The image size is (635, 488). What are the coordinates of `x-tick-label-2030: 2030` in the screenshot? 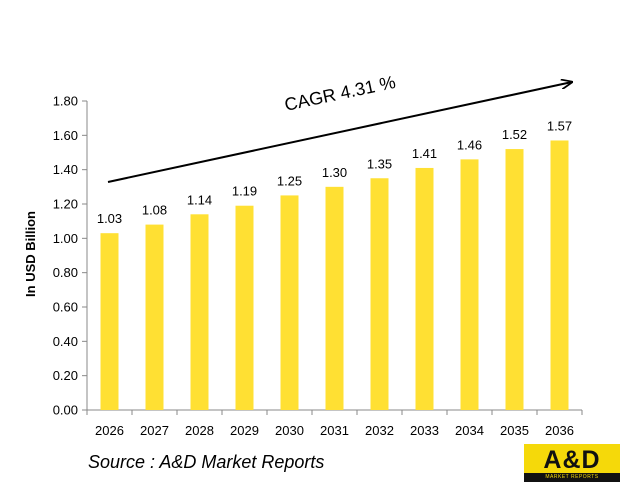 It's located at (289, 430).